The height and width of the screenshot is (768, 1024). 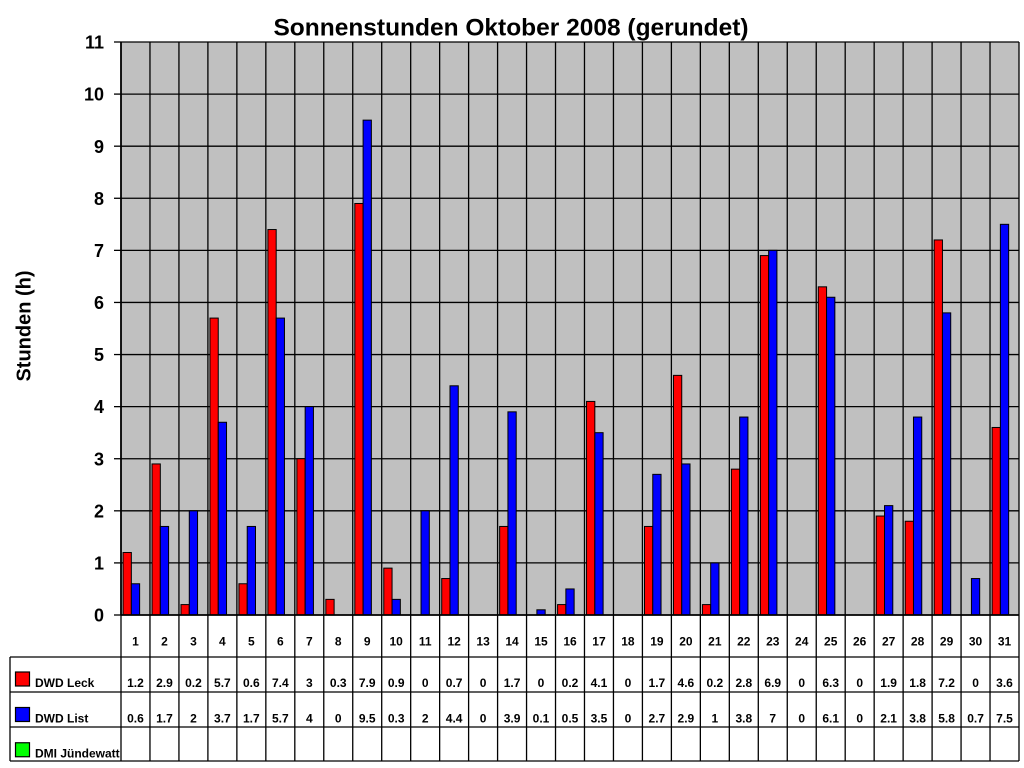 What do you see at coordinates (222, 719) in the screenshot?
I see `svg-text: 3.7` at bounding box center [222, 719].